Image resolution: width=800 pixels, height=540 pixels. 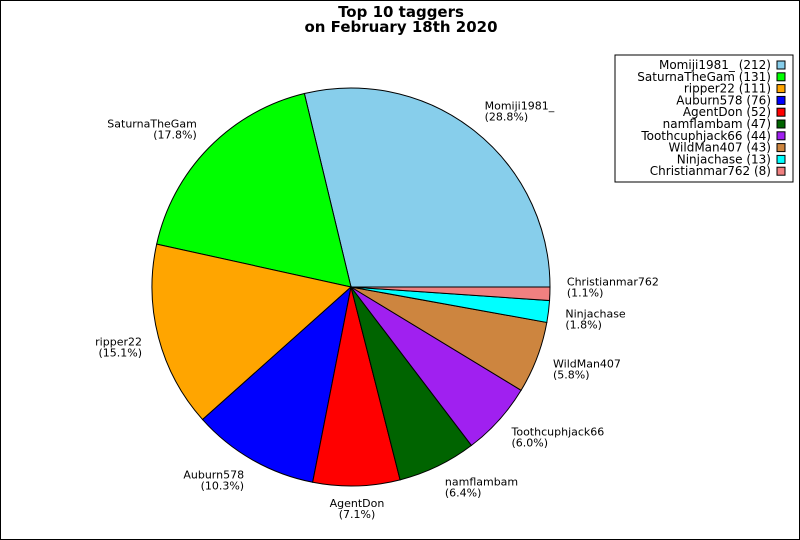 I want to click on slice-label-auburn578: Auburn578, so click(x=213, y=475).